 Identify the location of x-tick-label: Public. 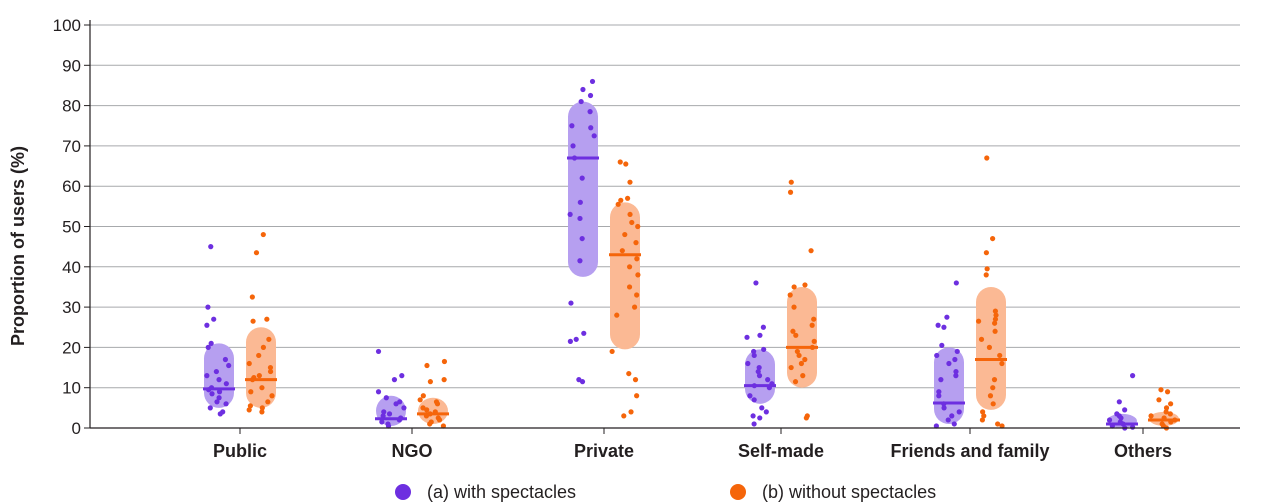
(240, 451).